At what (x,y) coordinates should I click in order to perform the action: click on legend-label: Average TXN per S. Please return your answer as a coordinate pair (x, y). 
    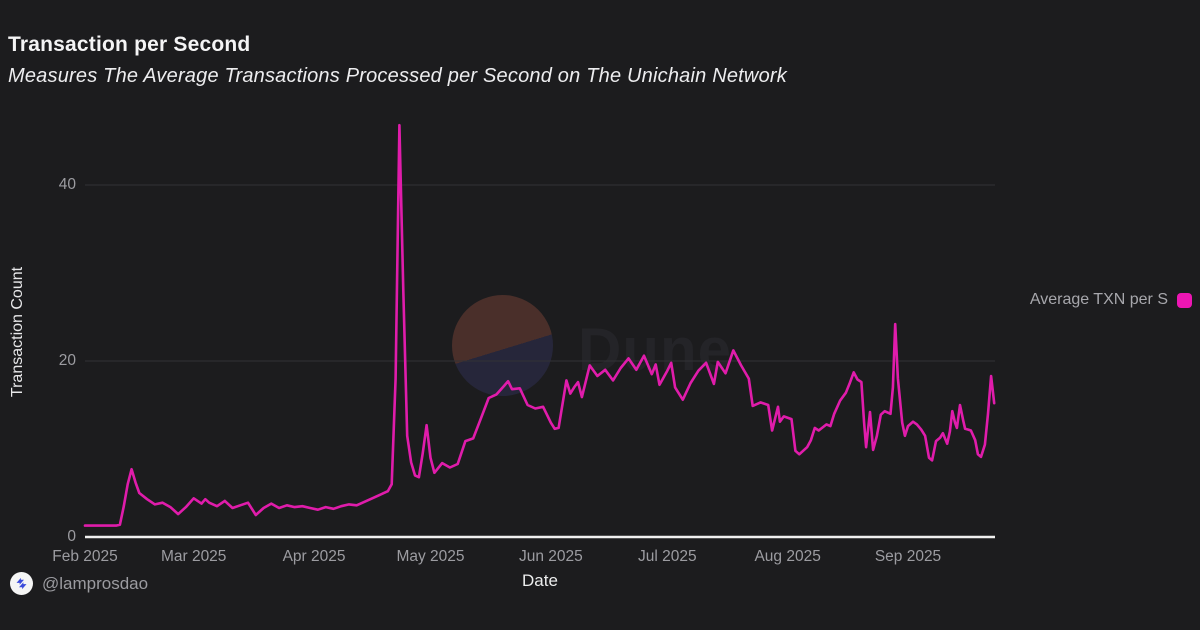
    Looking at the image, I should click on (1098, 299).